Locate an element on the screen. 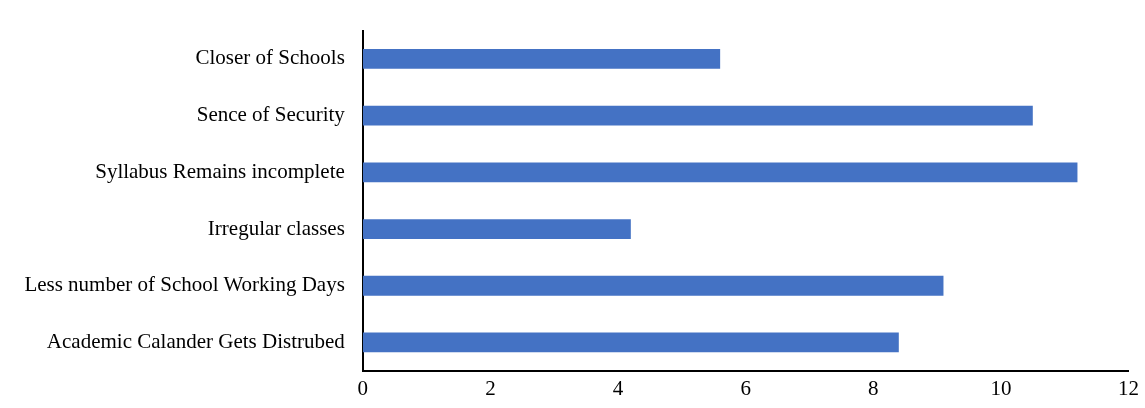 Image resolution: width=1145 pixels, height=408 pixels. y-tick-label: Syllabus Remains incomplete is located at coordinates (220, 170).